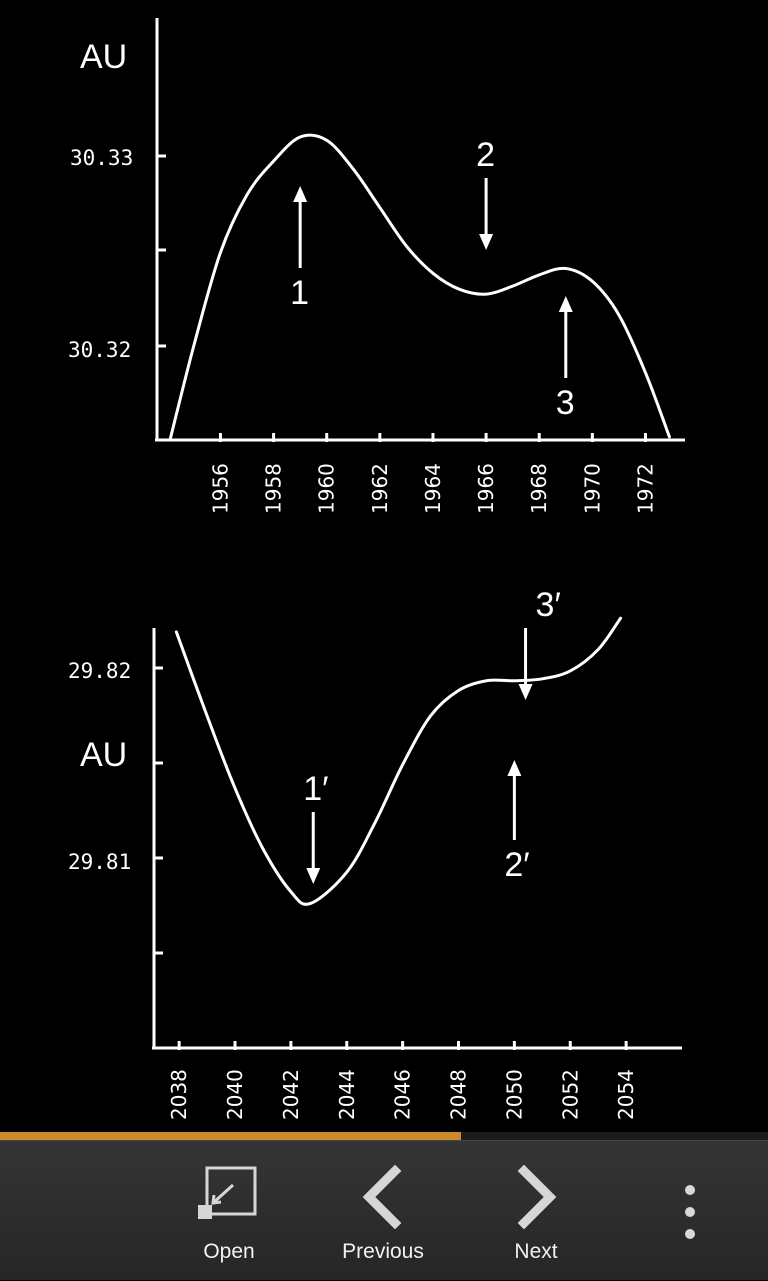 The width and height of the screenshot is (768, 1281). Describe the element at coordinates (220, 488) in the screenshot. I see `x-tick-label: 1956` at that location.